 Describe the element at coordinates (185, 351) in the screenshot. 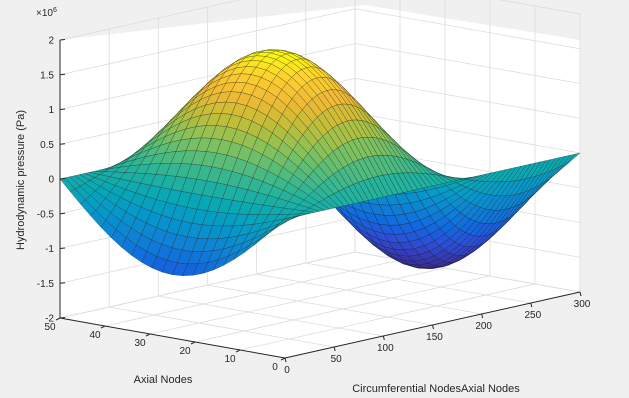

I see `y-tick-label: 20` at that location.